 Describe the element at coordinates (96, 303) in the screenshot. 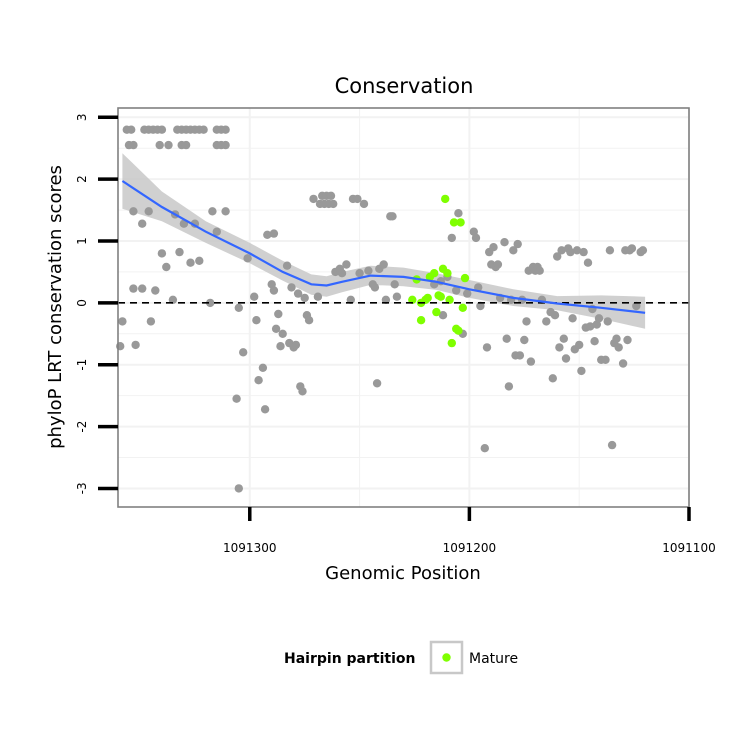

I see `y-axis: 3 2 1 0 -1 -2 -3` at that location.